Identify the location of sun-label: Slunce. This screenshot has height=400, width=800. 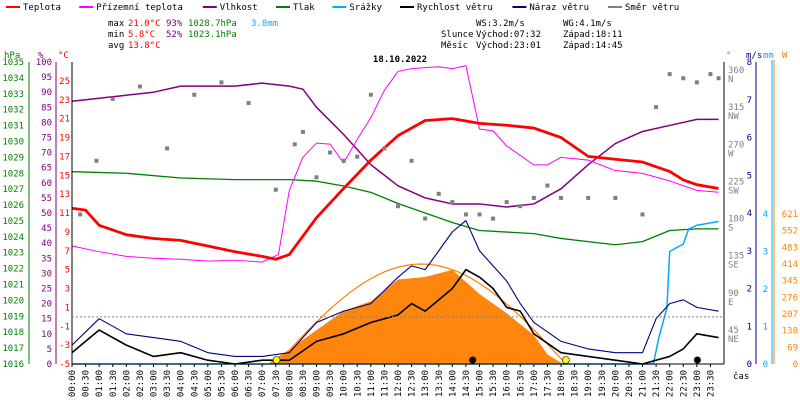
(457, 35).